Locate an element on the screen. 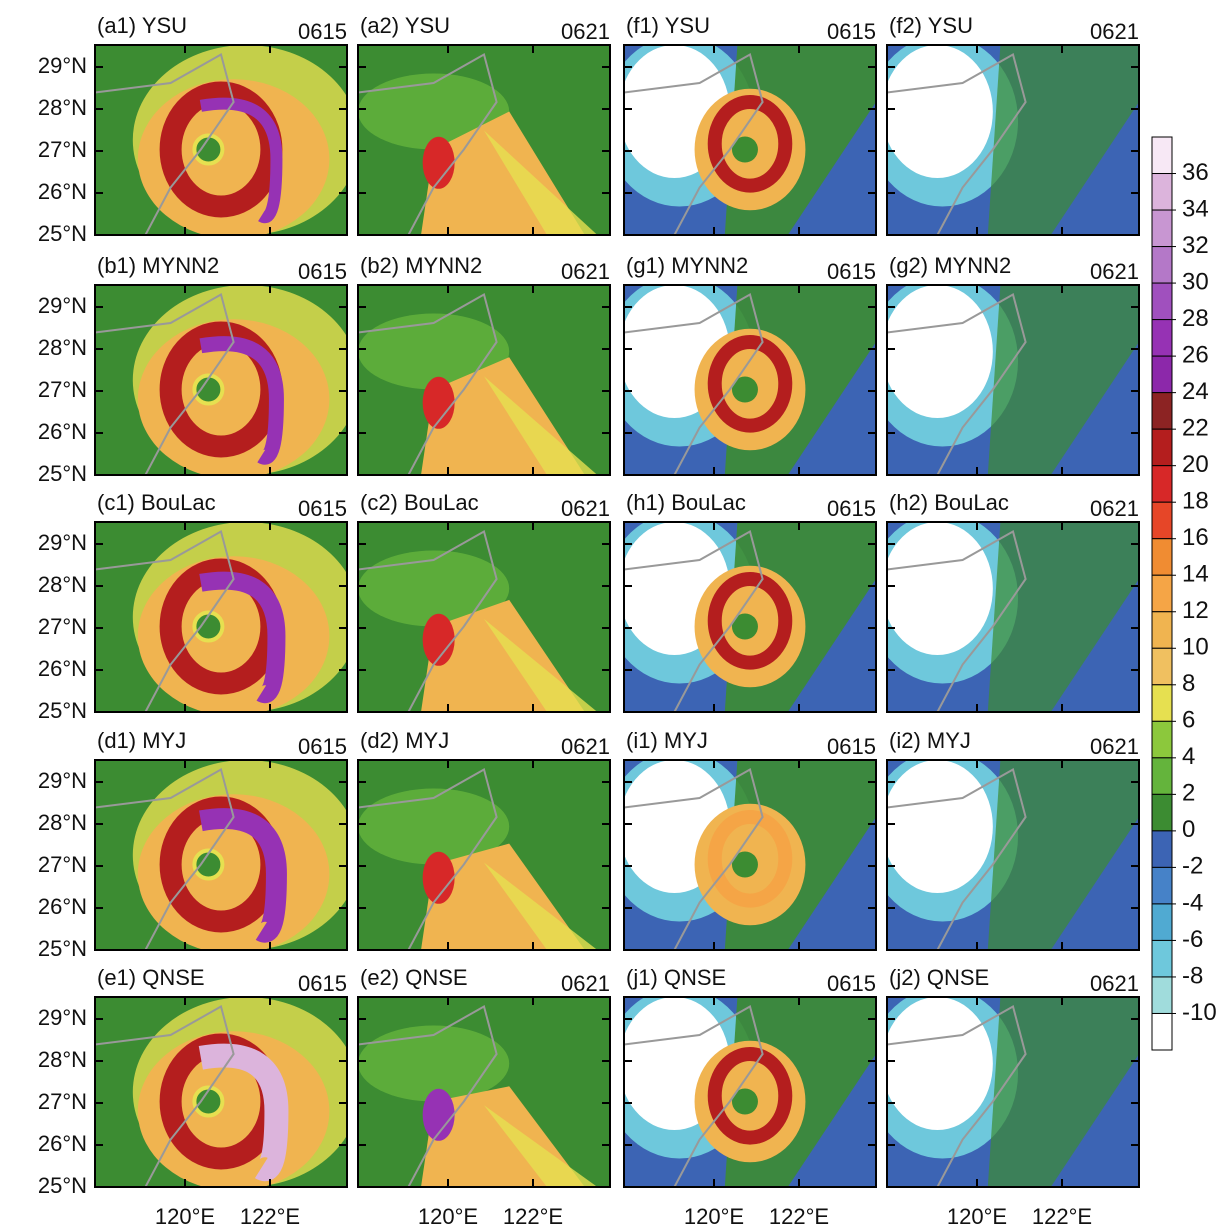 Image resolution: width=1231 pixels, height=1230 pixels. colorbar-label: 26 is located at coordinates (1195, 354).